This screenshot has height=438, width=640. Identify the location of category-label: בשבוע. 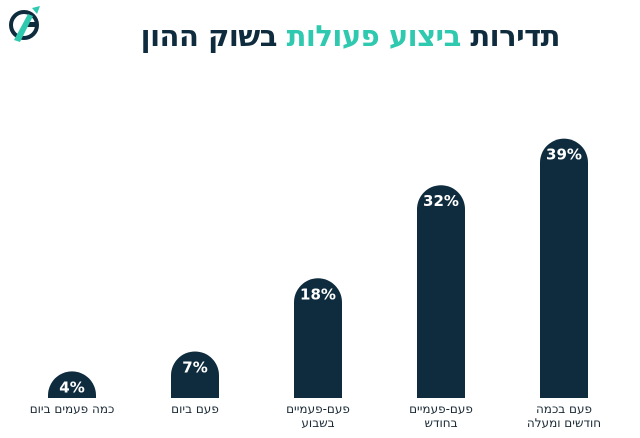
(317, 423).